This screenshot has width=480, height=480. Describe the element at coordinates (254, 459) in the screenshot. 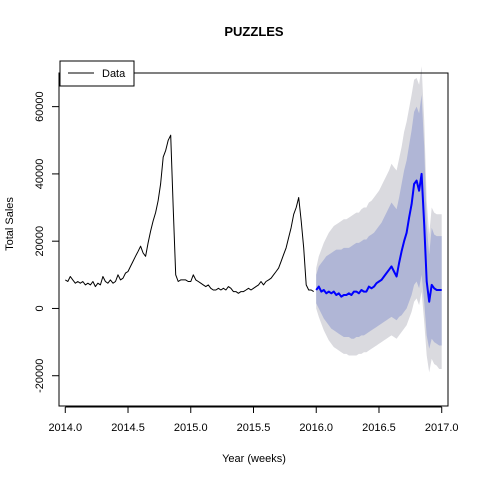

I see `x-axis-label: Year (weeks)` at that location.